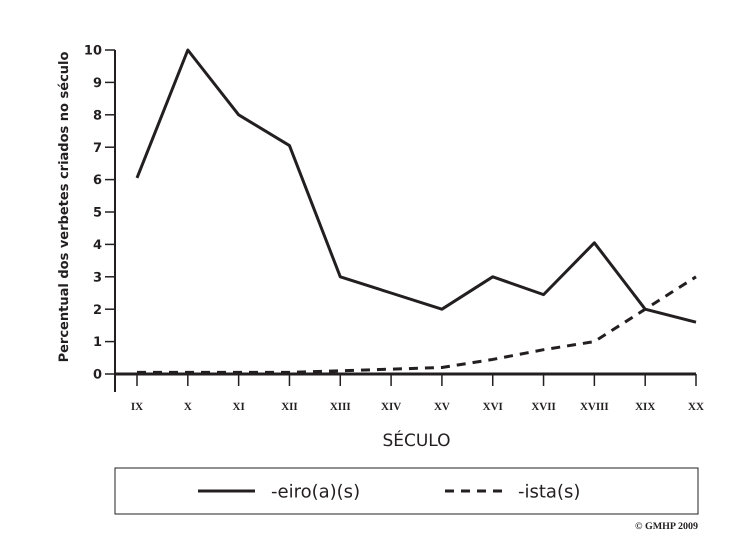 This screenshot has height=538, width=753. I want to click on y-tick-label: 1, so click(97, 342).